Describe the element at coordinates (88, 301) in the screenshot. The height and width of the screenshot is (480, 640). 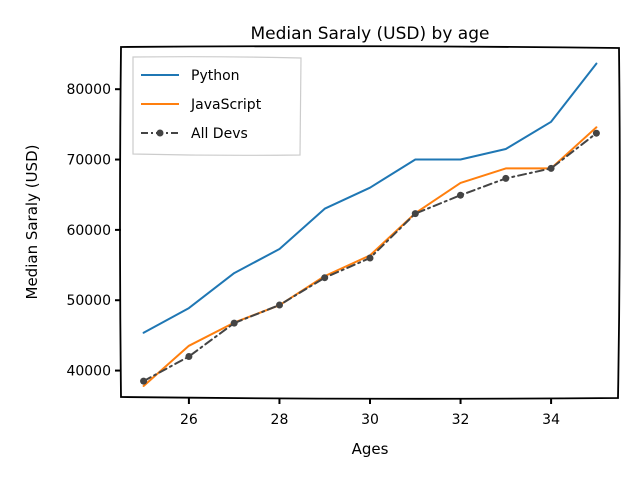
I see `y-tick-label-1: 50000` at that location.